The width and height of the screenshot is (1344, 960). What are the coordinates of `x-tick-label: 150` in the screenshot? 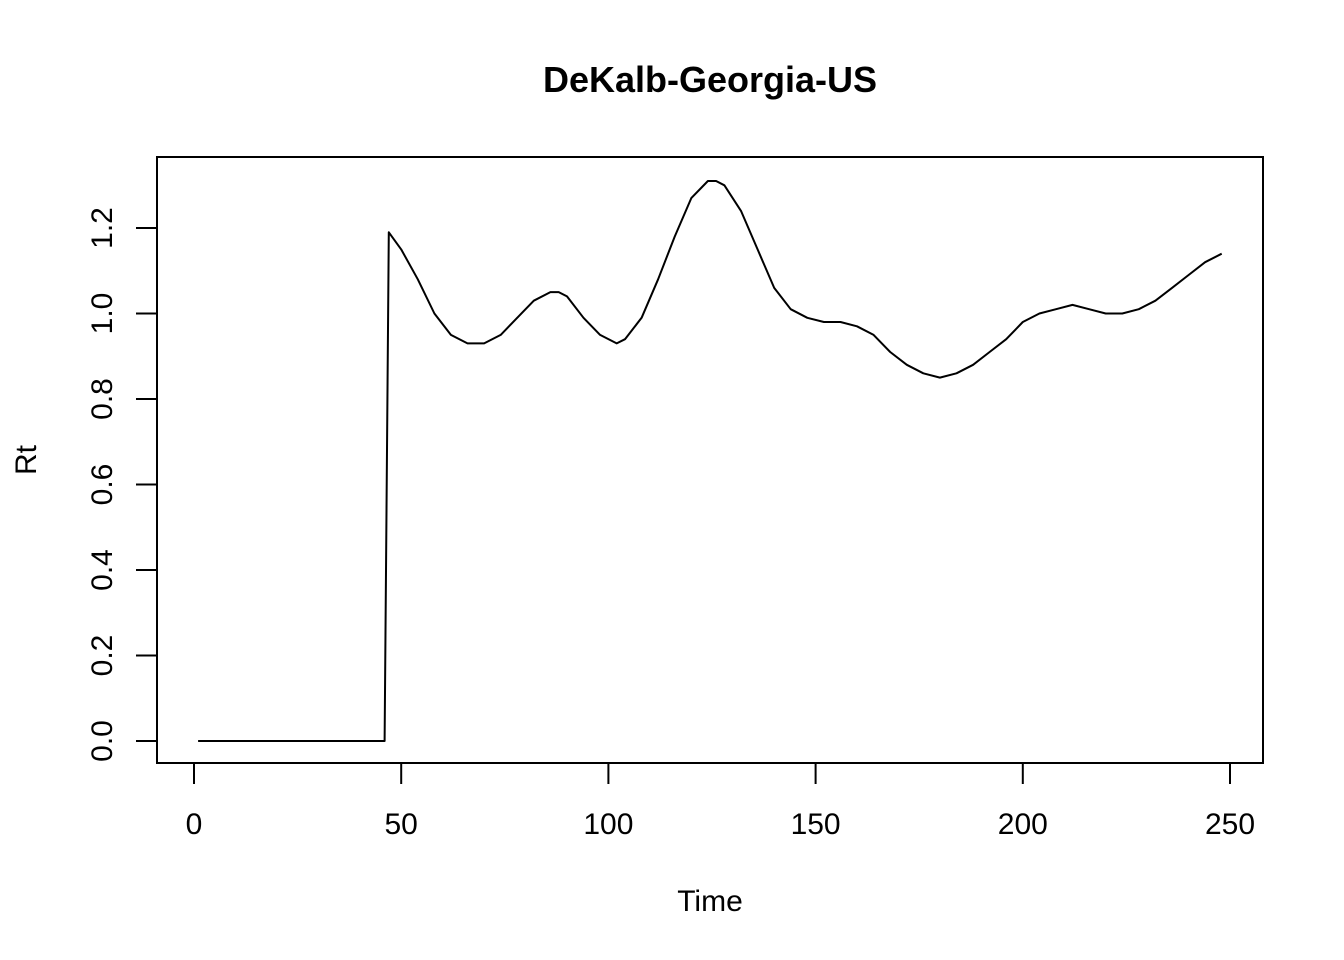 It's located at (816, 824).